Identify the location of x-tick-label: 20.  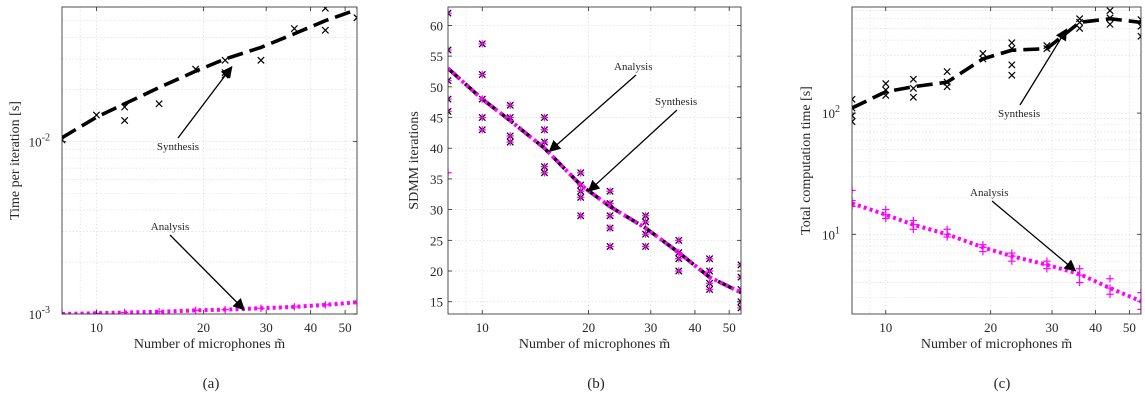
(203, 327).